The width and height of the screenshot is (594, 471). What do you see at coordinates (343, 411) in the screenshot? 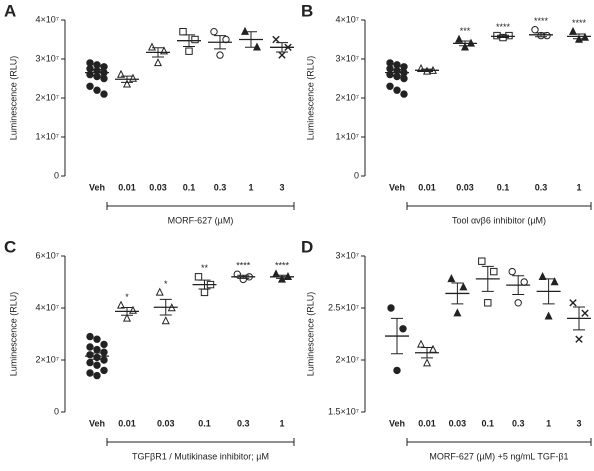
I see `y-tick-label: 1.5×10⁷` at bounding box center [343, 411].